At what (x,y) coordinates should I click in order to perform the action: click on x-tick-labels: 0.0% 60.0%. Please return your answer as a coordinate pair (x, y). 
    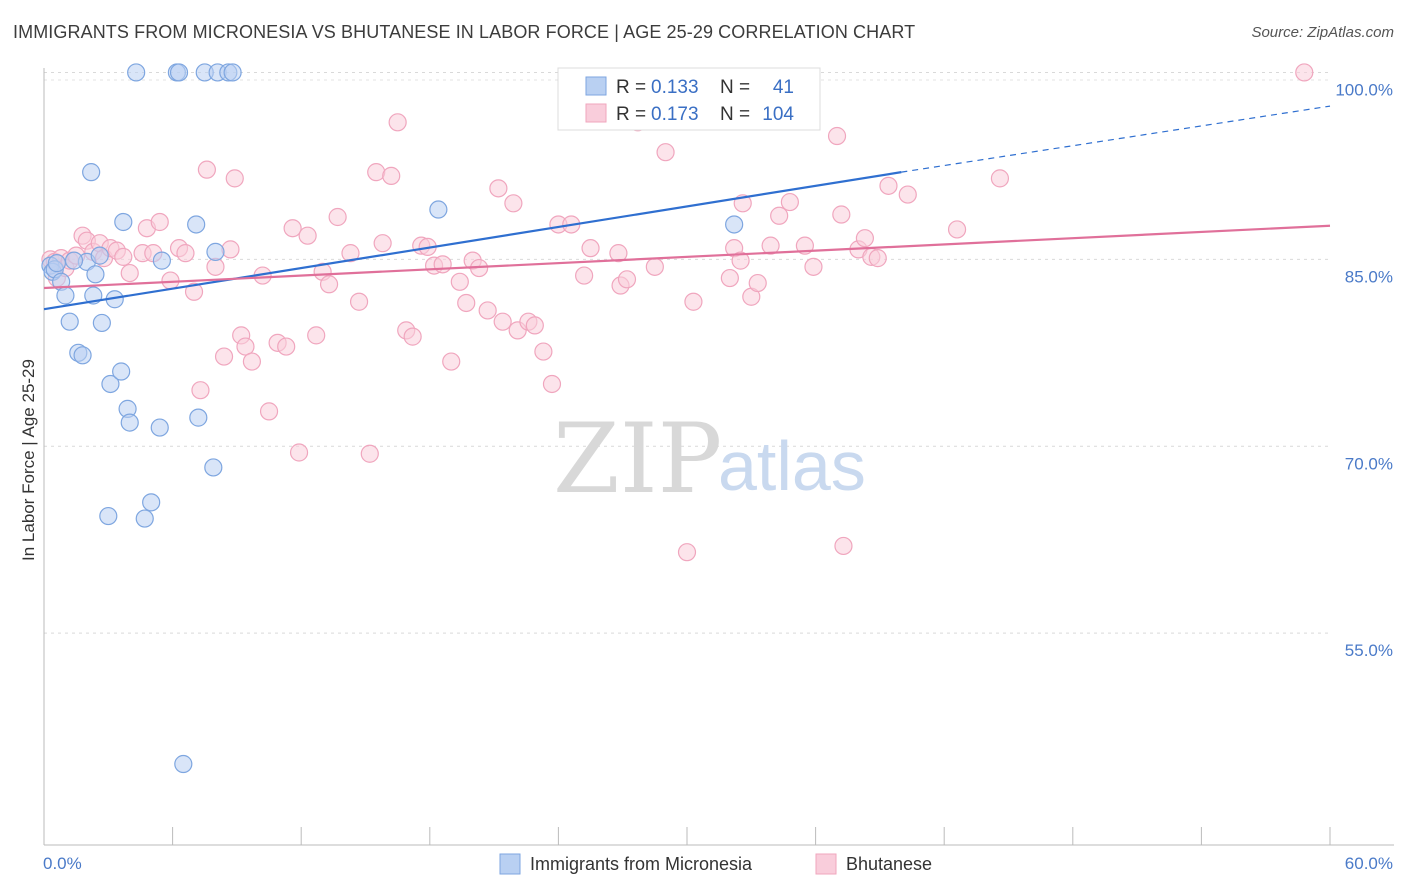
    Looking at the image, I should click on (718, 863).